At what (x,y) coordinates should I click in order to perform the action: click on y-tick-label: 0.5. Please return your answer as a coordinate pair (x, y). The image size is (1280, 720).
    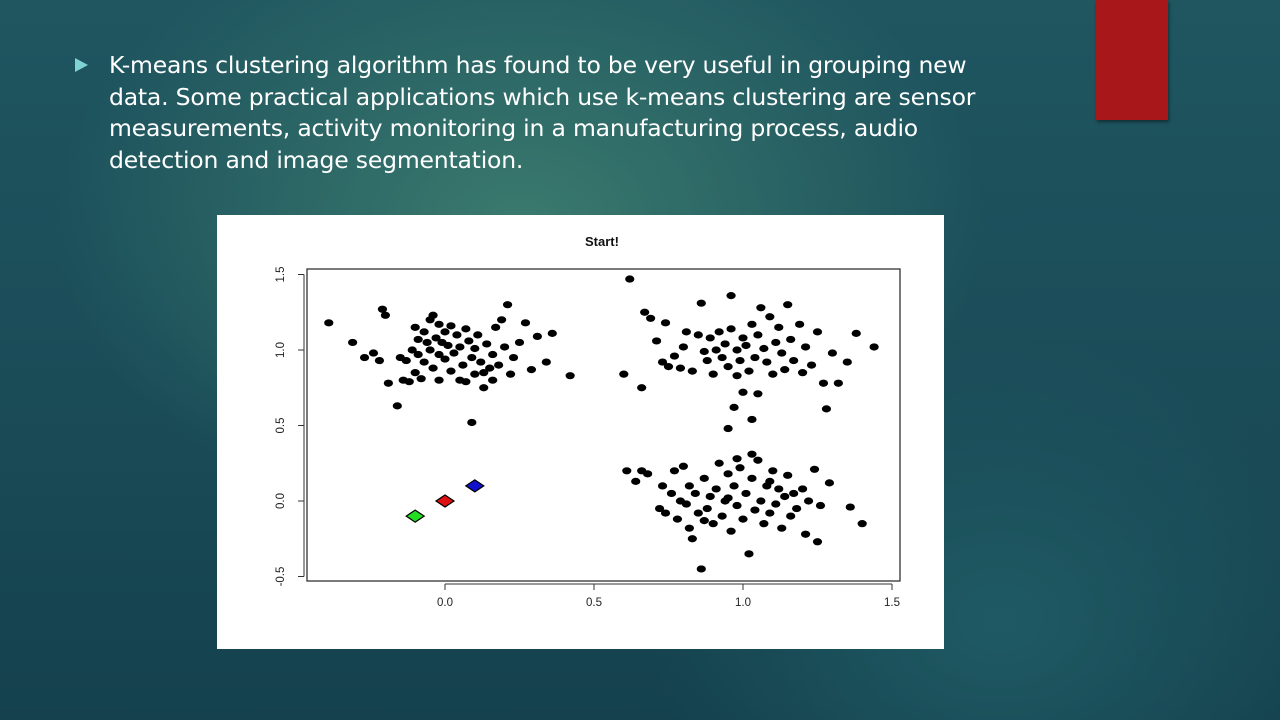
    Looking at the image, I should click on (281, 426).